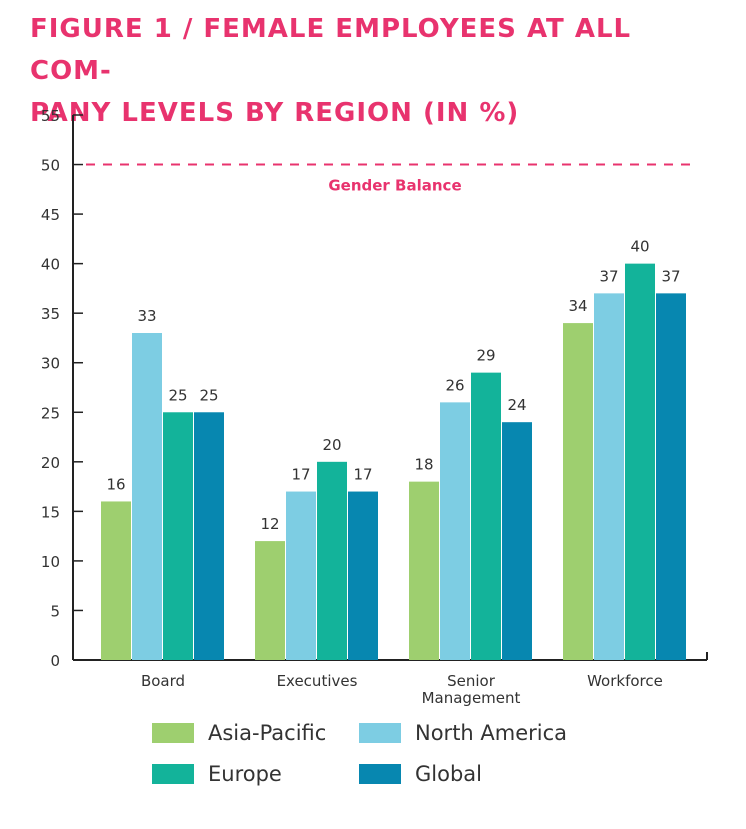  Describe the element at coordinates (331, 50) in the screenshot. I see `chart-title-line1: FIGURE 1 / FEMALE EMPLOYEES AT ALL COM-` at that location.